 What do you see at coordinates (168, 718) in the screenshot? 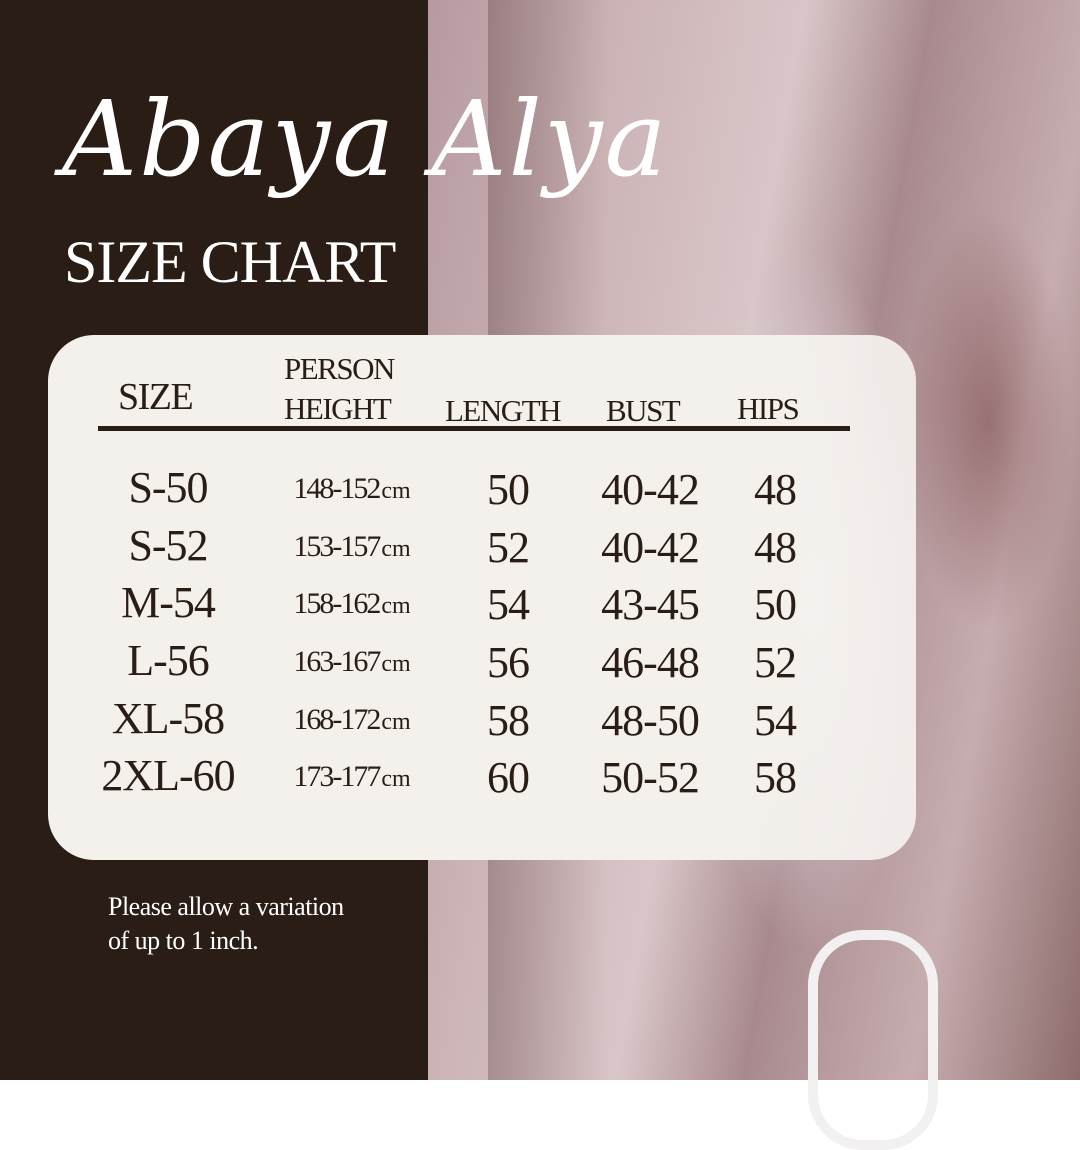
I see `row-size: XL-58` at bounding box center [168, 718].